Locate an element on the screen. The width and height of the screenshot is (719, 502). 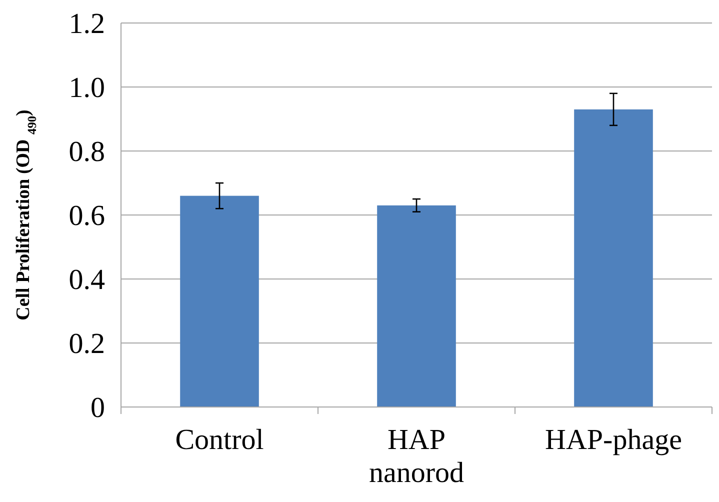
x-tick-label: HAP nanorod is located at coordinates (416, 456).